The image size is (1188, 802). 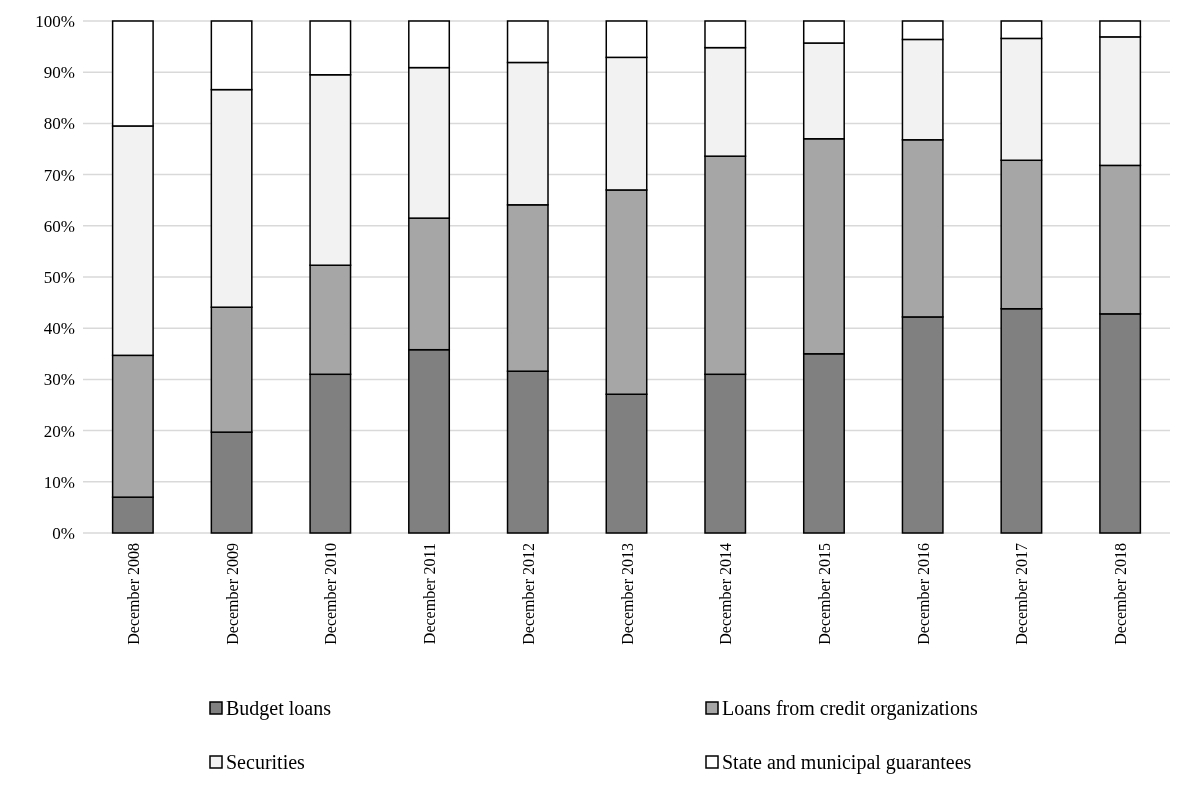 I want to click on x-tick-label: December 2018, so click(x=1121, y=594).